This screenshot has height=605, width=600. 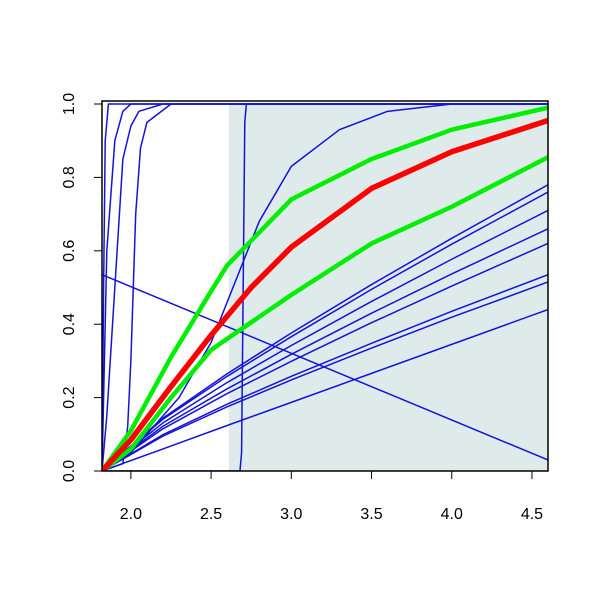 I want to click on x-tick-label: 4.5, so click(x=532, y=514).